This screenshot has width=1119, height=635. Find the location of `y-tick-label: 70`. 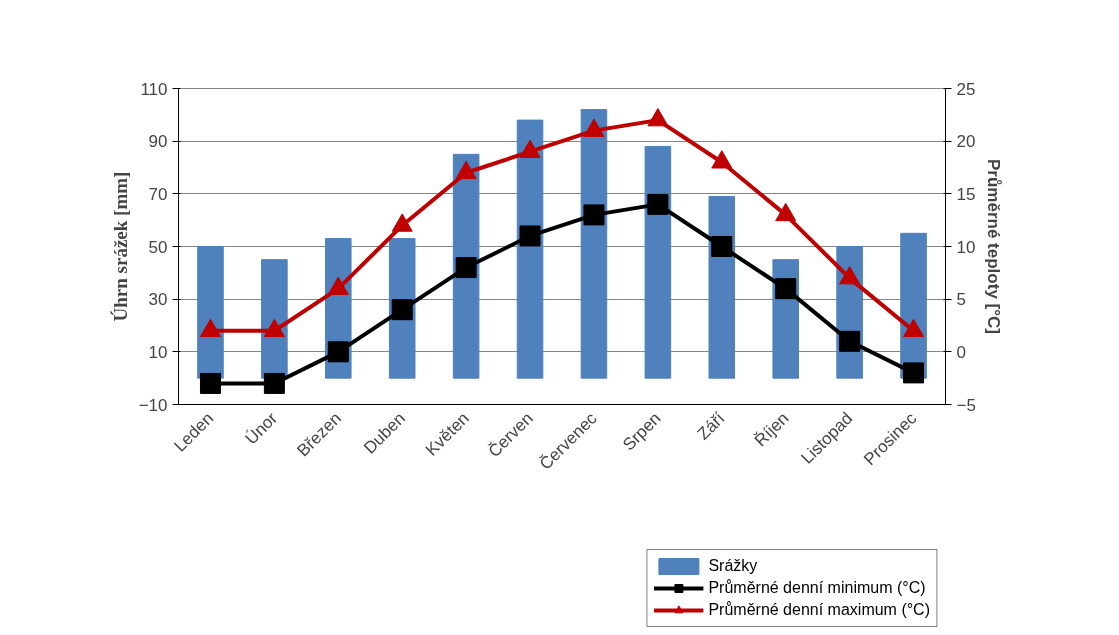

y-tick-label: 70 is located at coordinates (158, 194).